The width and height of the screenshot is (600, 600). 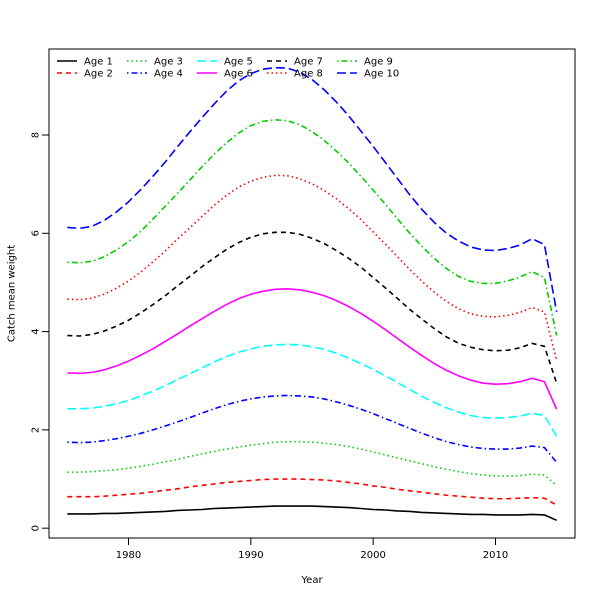 What do you see at coordinates (128, 555) in the screenshot?
I see `x-tick-label: 1980` at bounding box center [128, 555].